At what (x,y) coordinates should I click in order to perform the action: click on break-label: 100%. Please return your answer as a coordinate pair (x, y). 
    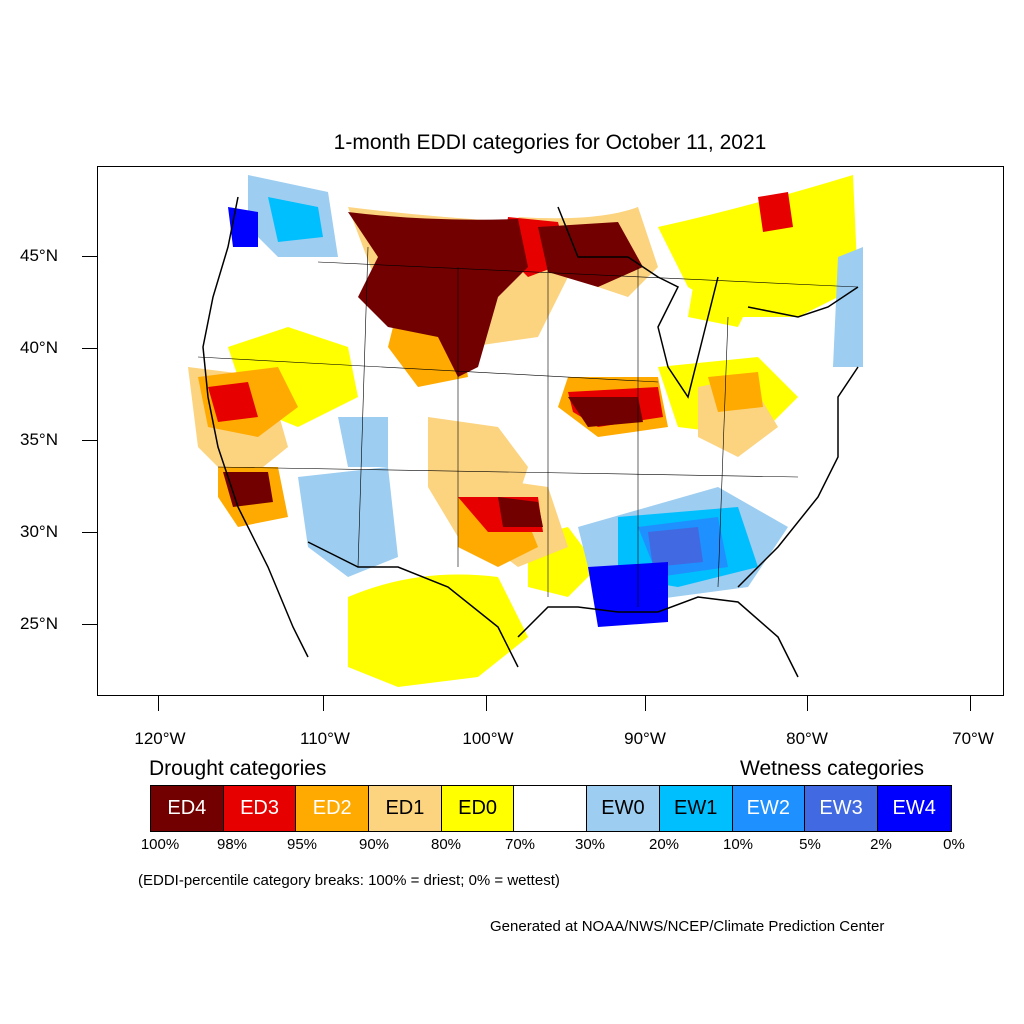
    Looking at the image, I should click on (160, 844).